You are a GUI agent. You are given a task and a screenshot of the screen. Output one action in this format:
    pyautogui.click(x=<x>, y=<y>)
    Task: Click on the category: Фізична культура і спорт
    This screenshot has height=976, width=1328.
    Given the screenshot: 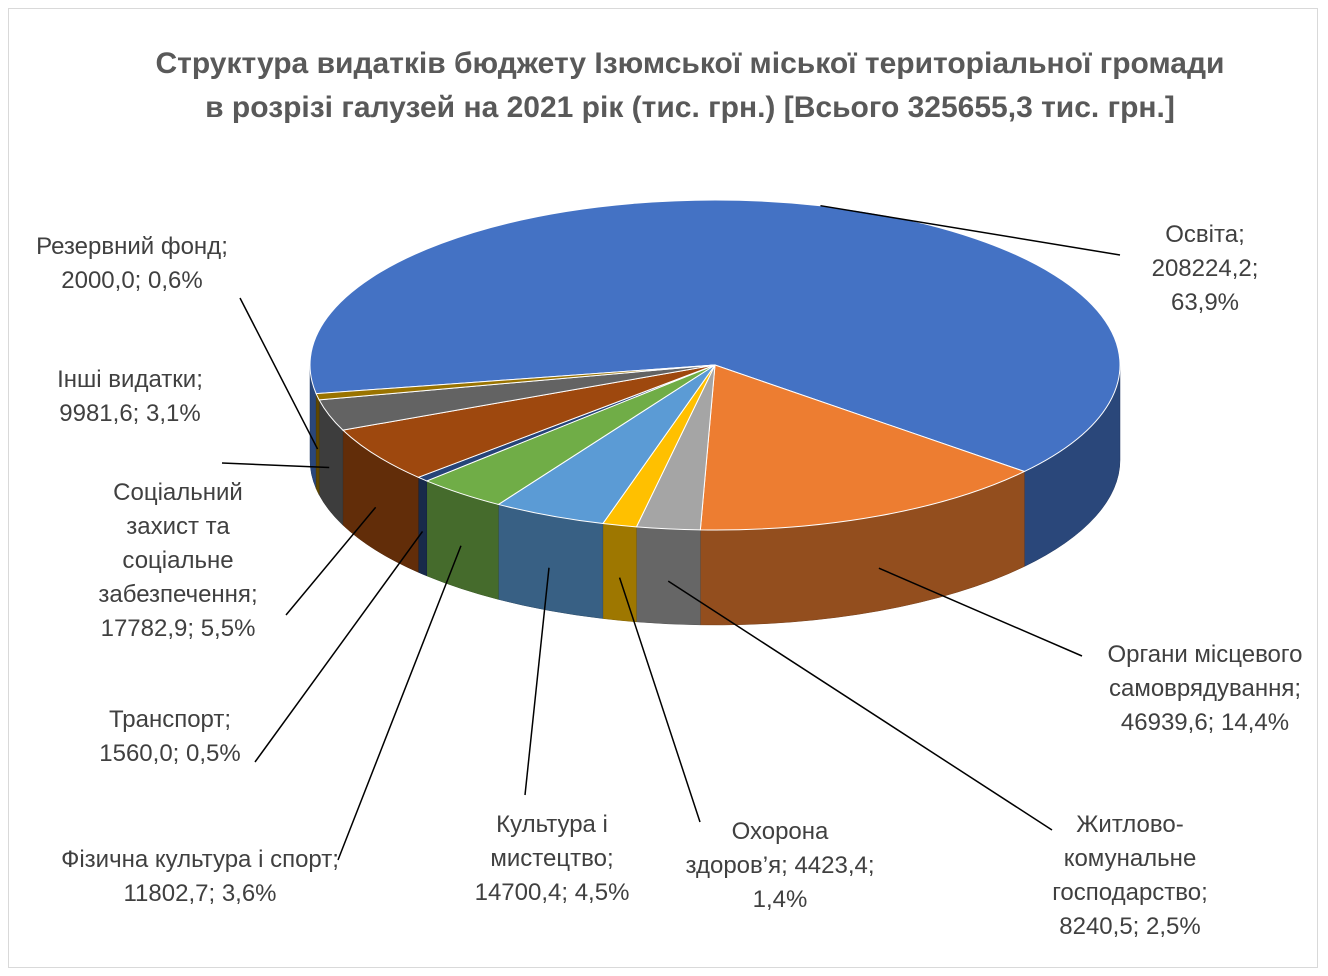 What is the action you would take?
    pyautogui.click(x=197, y=859)
    